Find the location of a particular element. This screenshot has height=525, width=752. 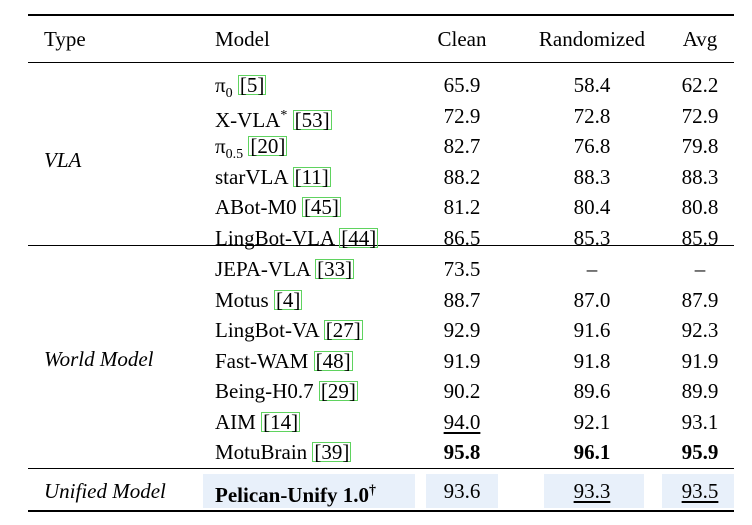

model-name: ABot-M0 [45] is located at coordinates (278, 207).